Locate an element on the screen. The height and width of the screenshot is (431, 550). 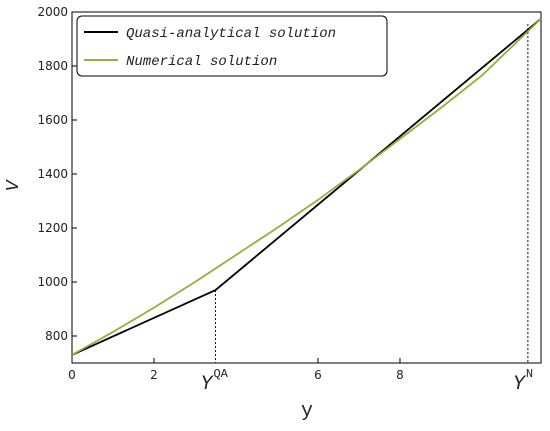
y-tick-label: 800 is located at coordinates (56, 336).